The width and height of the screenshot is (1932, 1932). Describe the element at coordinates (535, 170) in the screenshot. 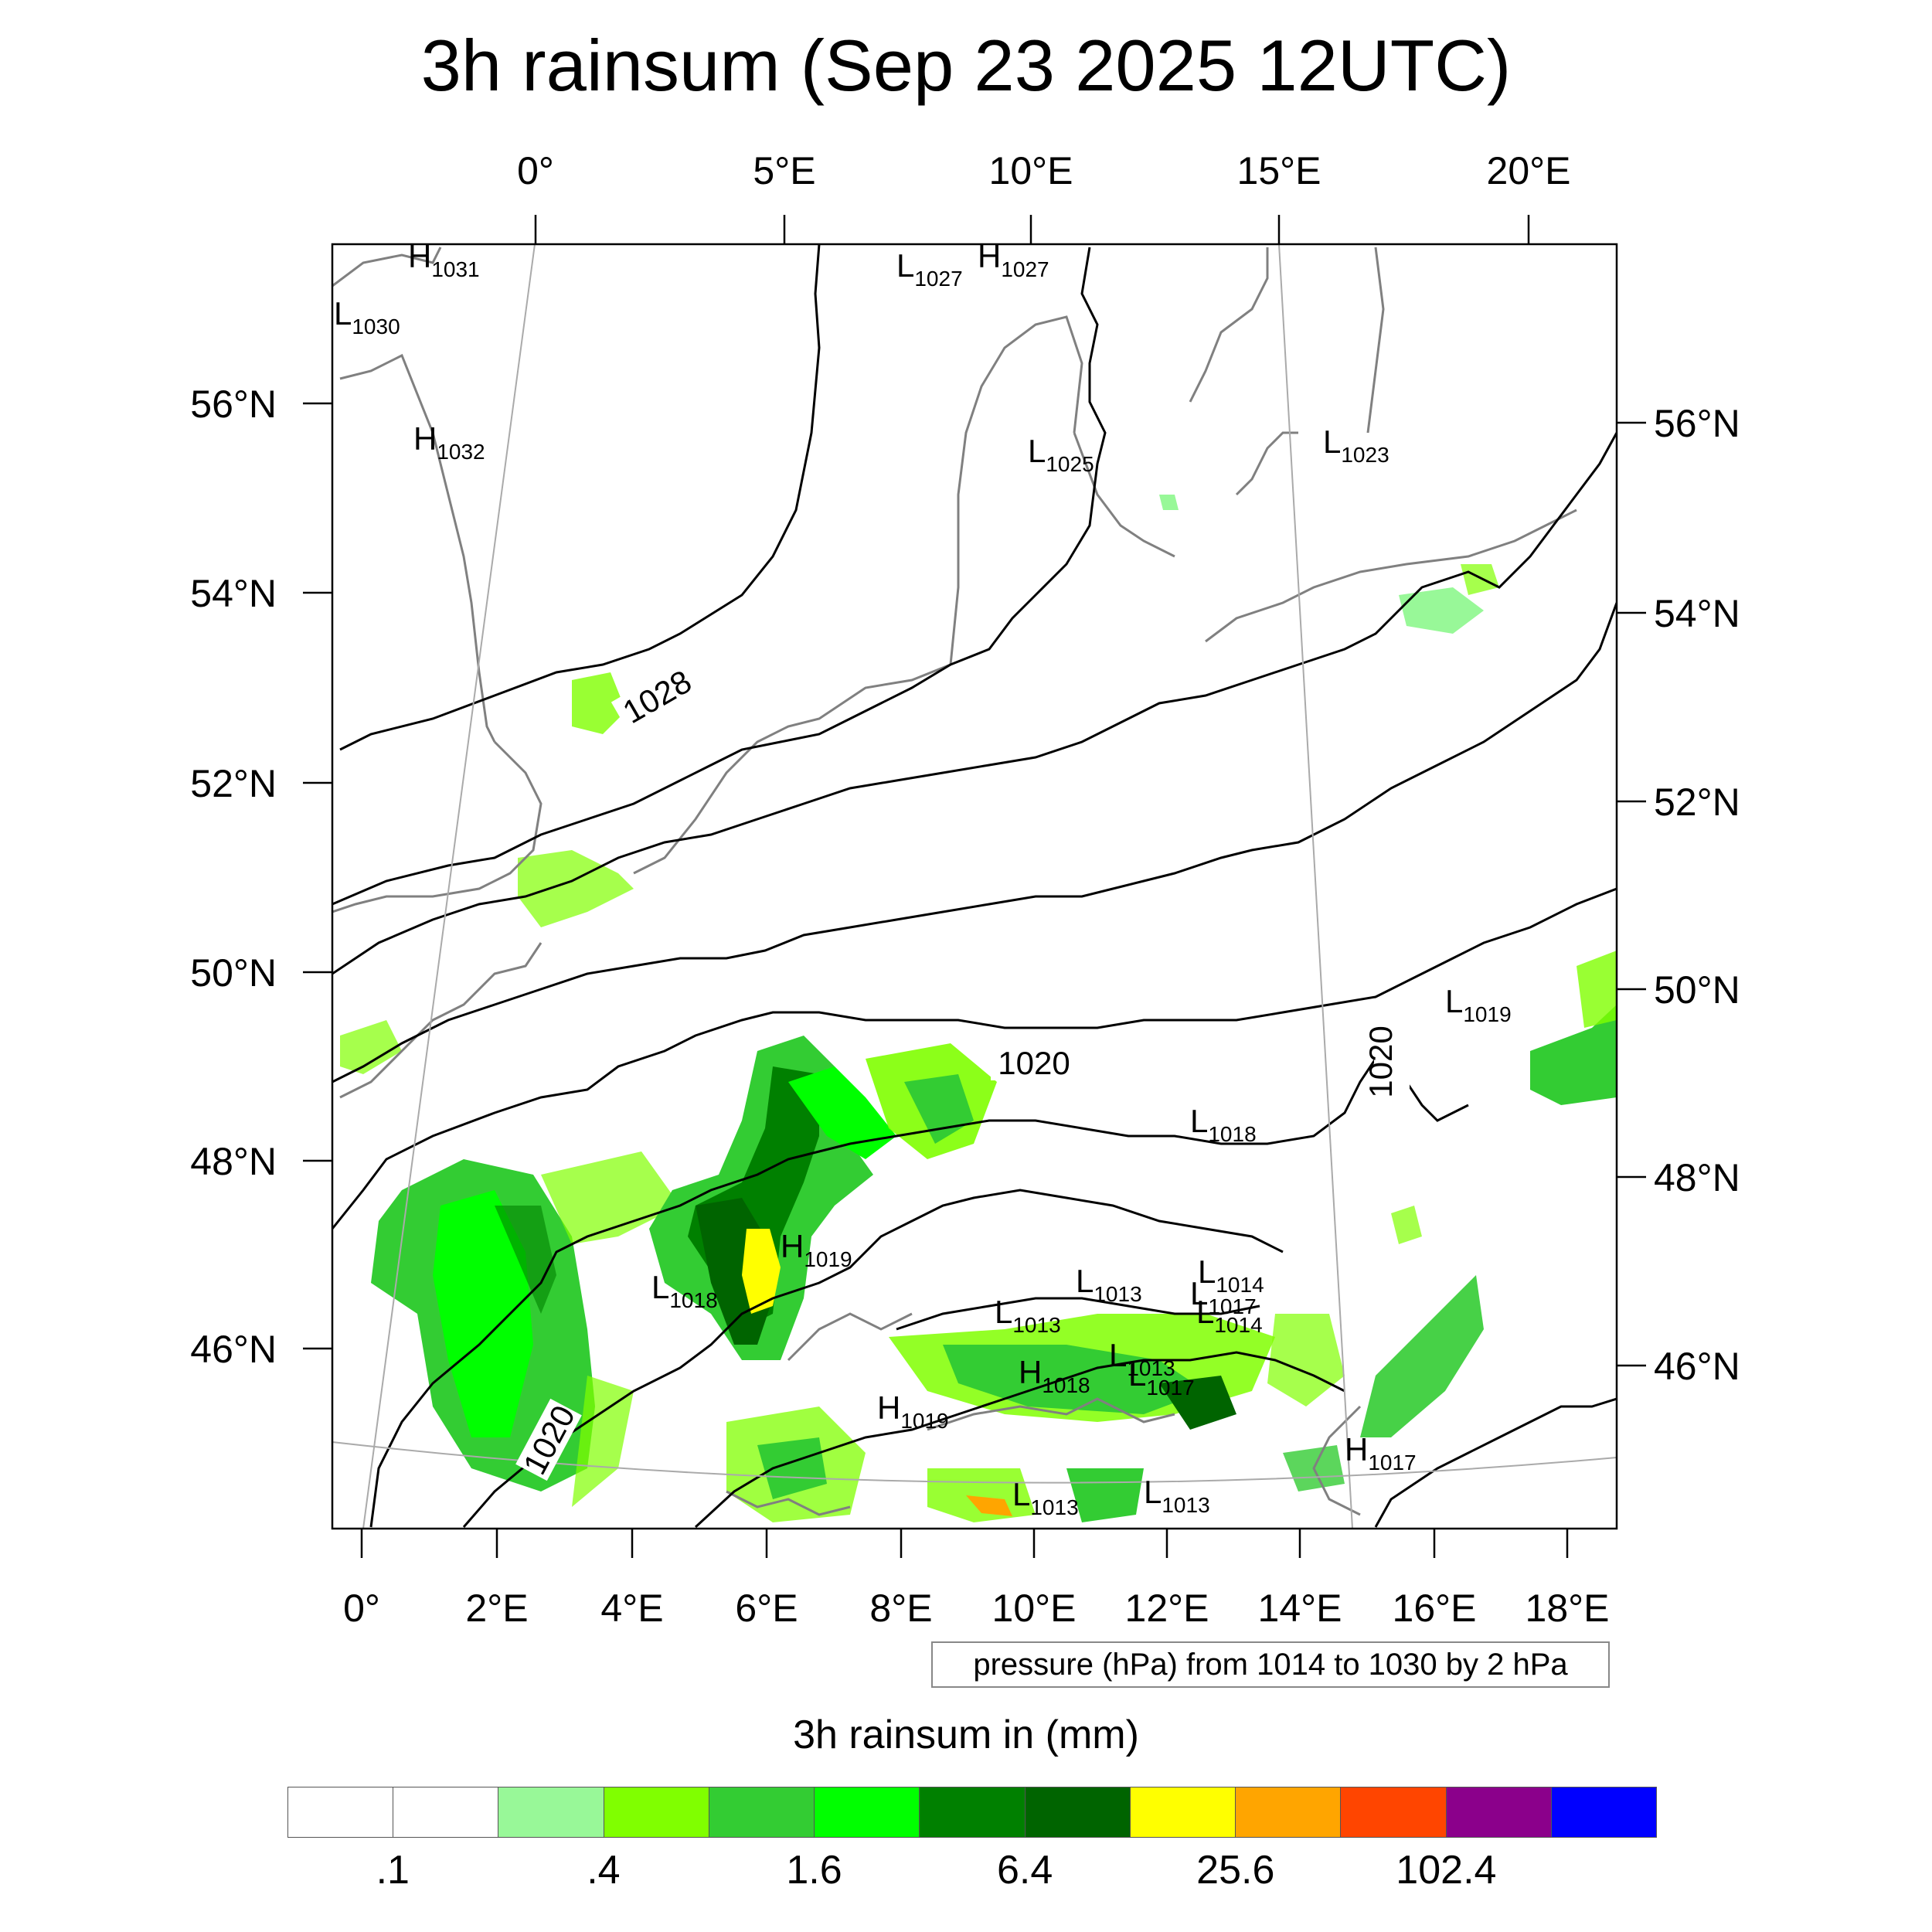

I see `top-lon-label: 0°` at that location.